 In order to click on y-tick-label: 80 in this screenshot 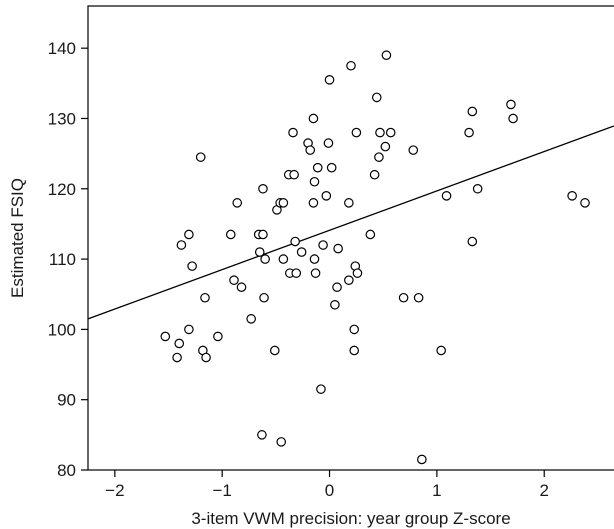, I will do `click(66, 470)`.